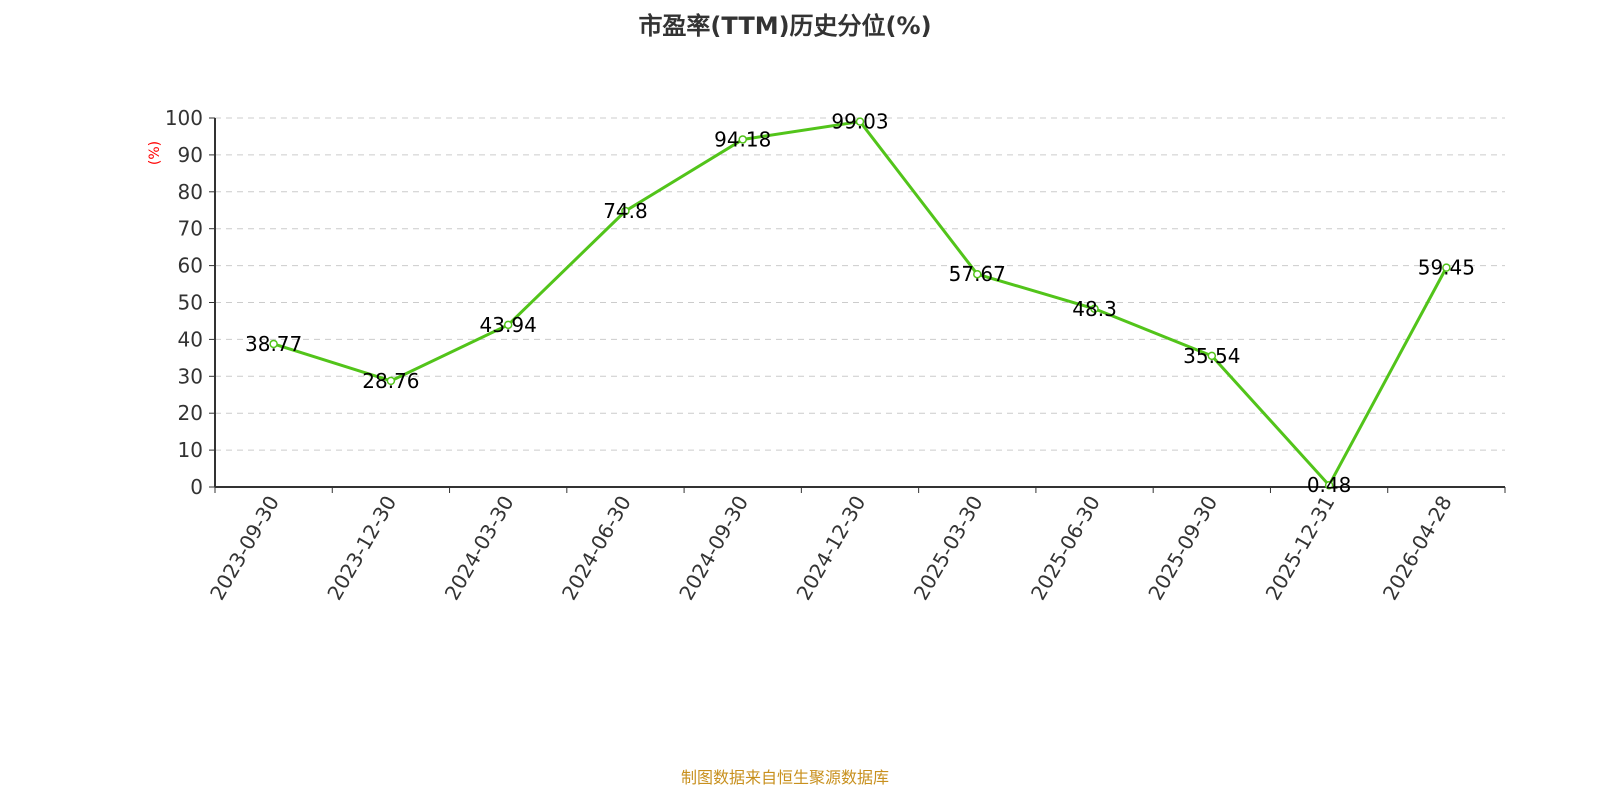  What do you see at coordinates (190, 376) in the screenshot?
I see `y-tick-label: 30` at bounding box center [190, 376].